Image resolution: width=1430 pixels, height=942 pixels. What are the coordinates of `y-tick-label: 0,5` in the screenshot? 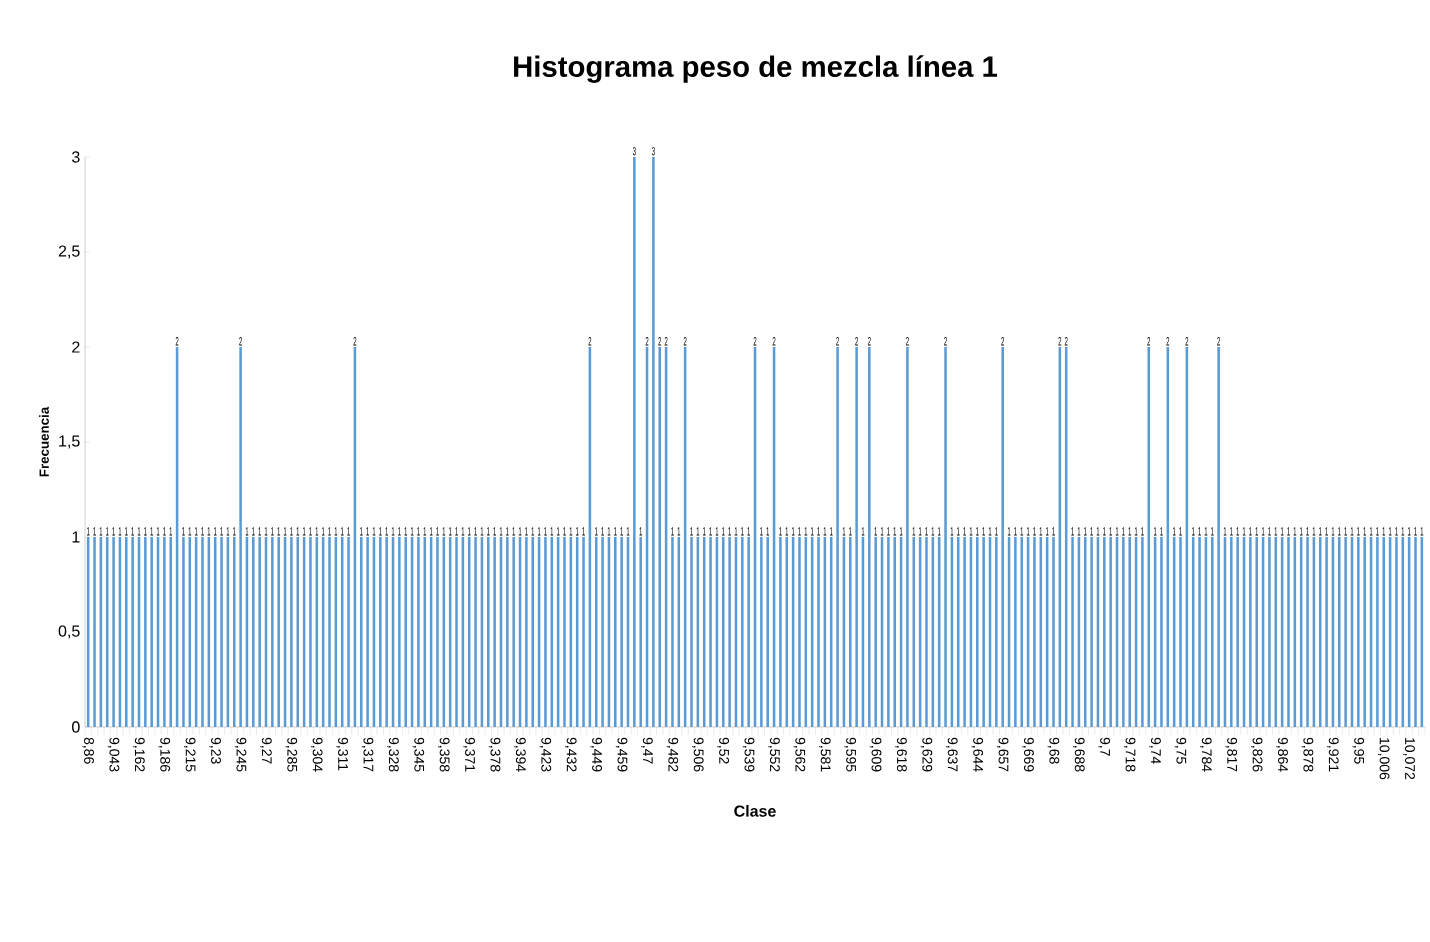 It's located at (69, 632).